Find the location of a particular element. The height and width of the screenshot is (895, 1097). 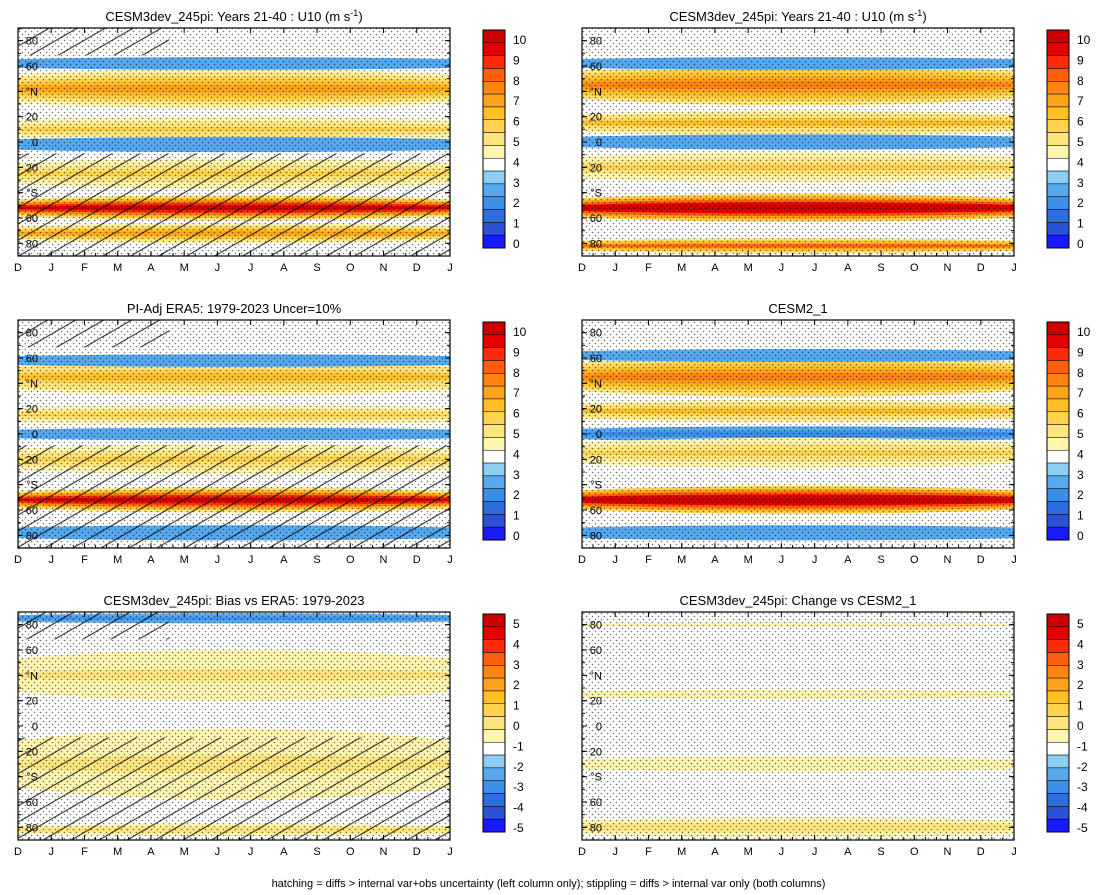

colorbar-label: -4 is located at coordinates (1082, 808).